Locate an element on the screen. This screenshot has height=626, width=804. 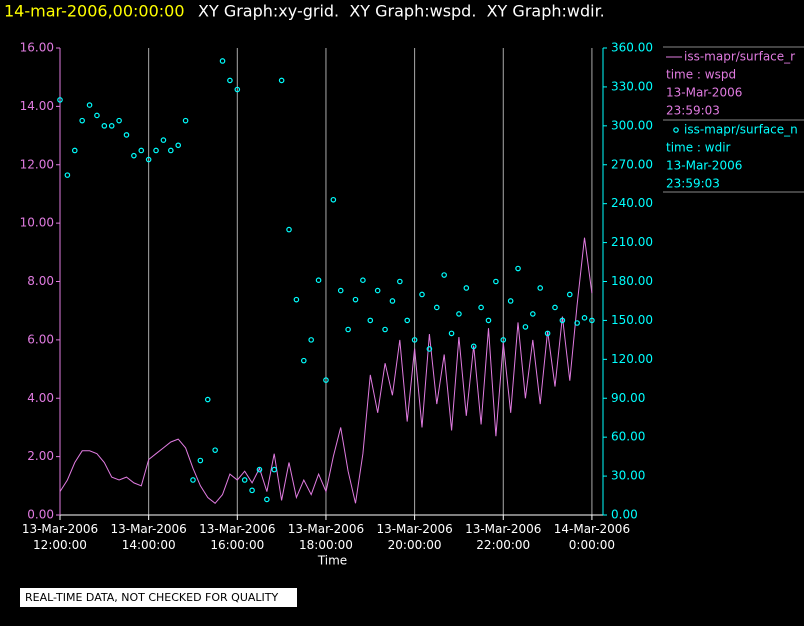
y-tick-label: 14.00 is located at coordinates (37, 106).